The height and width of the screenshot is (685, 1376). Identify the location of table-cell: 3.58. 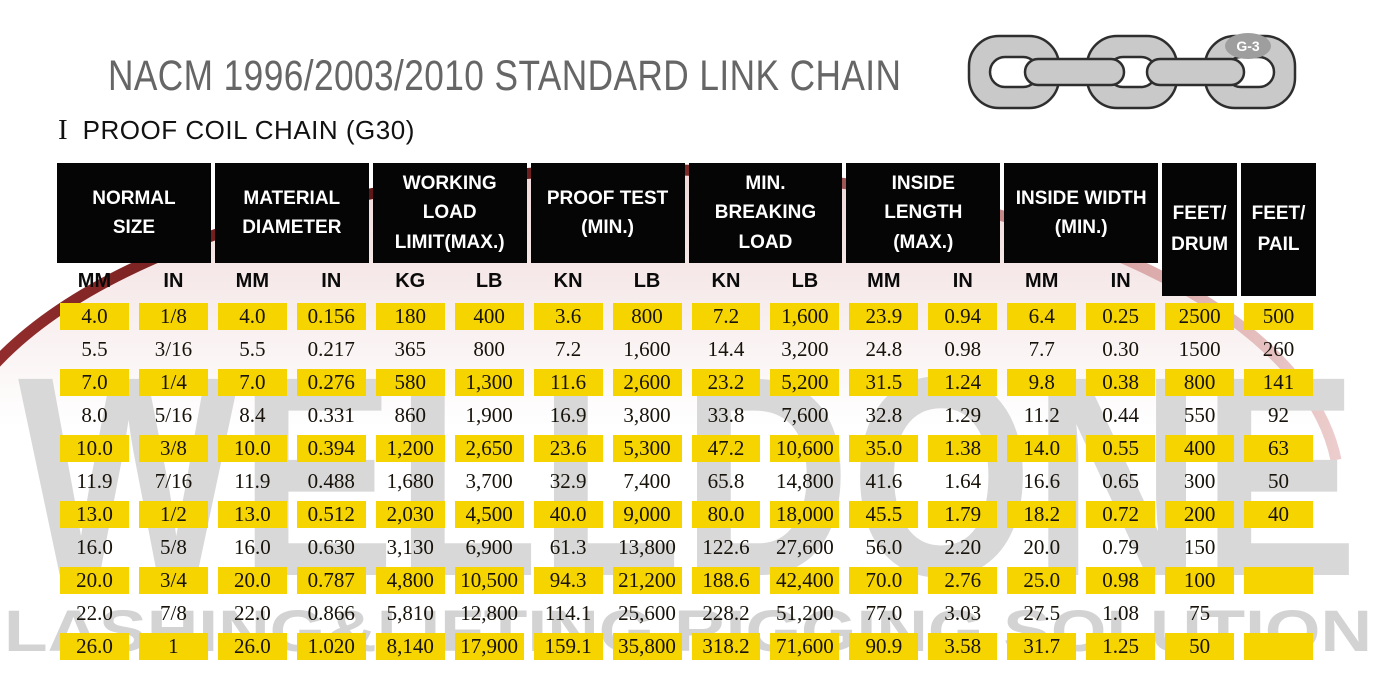
(962, 646).